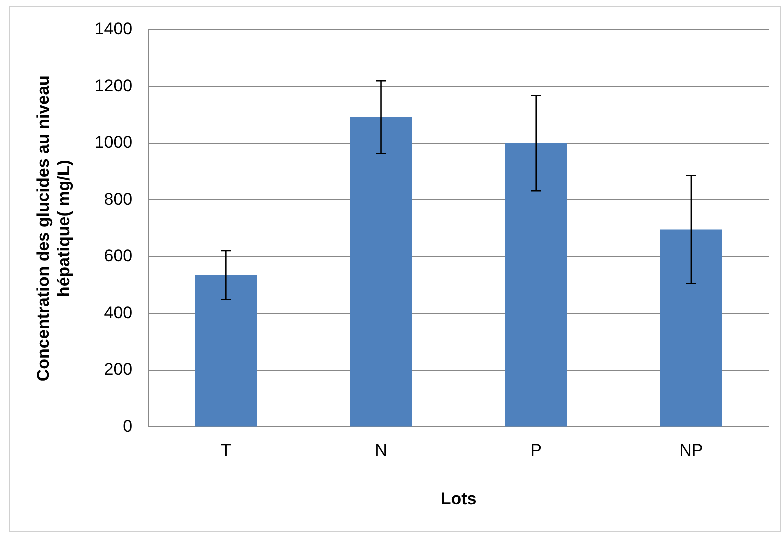 Image resolution: width=784 pixels, height=534 pixels. I want to click on x-tick-label: NP, so click(692, 450).